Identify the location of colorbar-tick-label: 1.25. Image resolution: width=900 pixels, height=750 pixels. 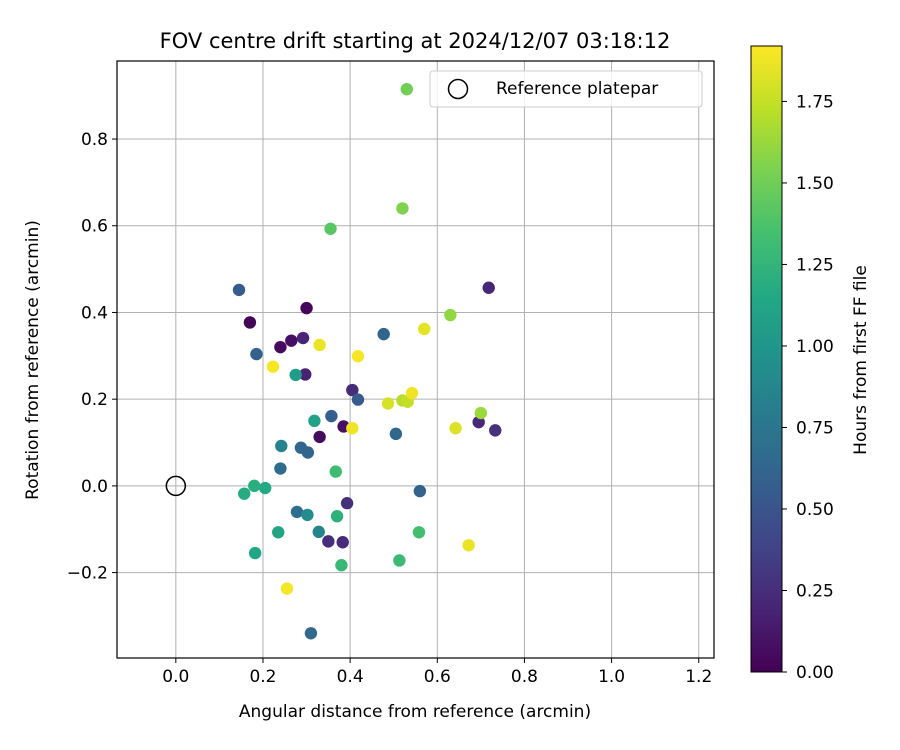
(815, 265).